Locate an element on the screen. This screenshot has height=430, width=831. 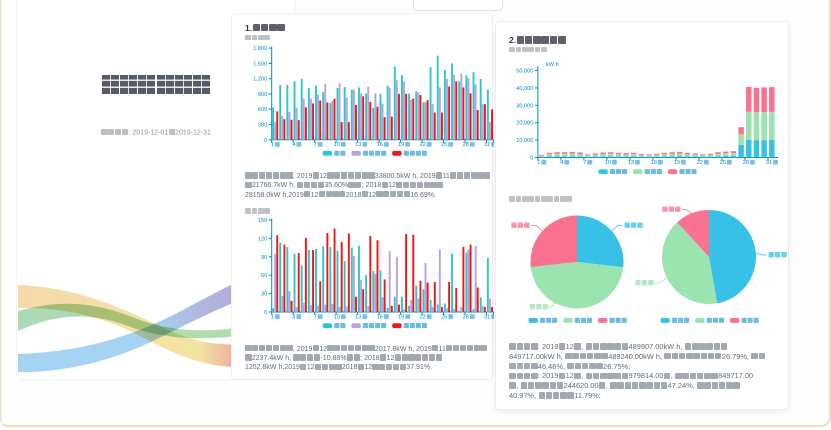
svg-text: 50,000 is located at coordinates (524, 72).